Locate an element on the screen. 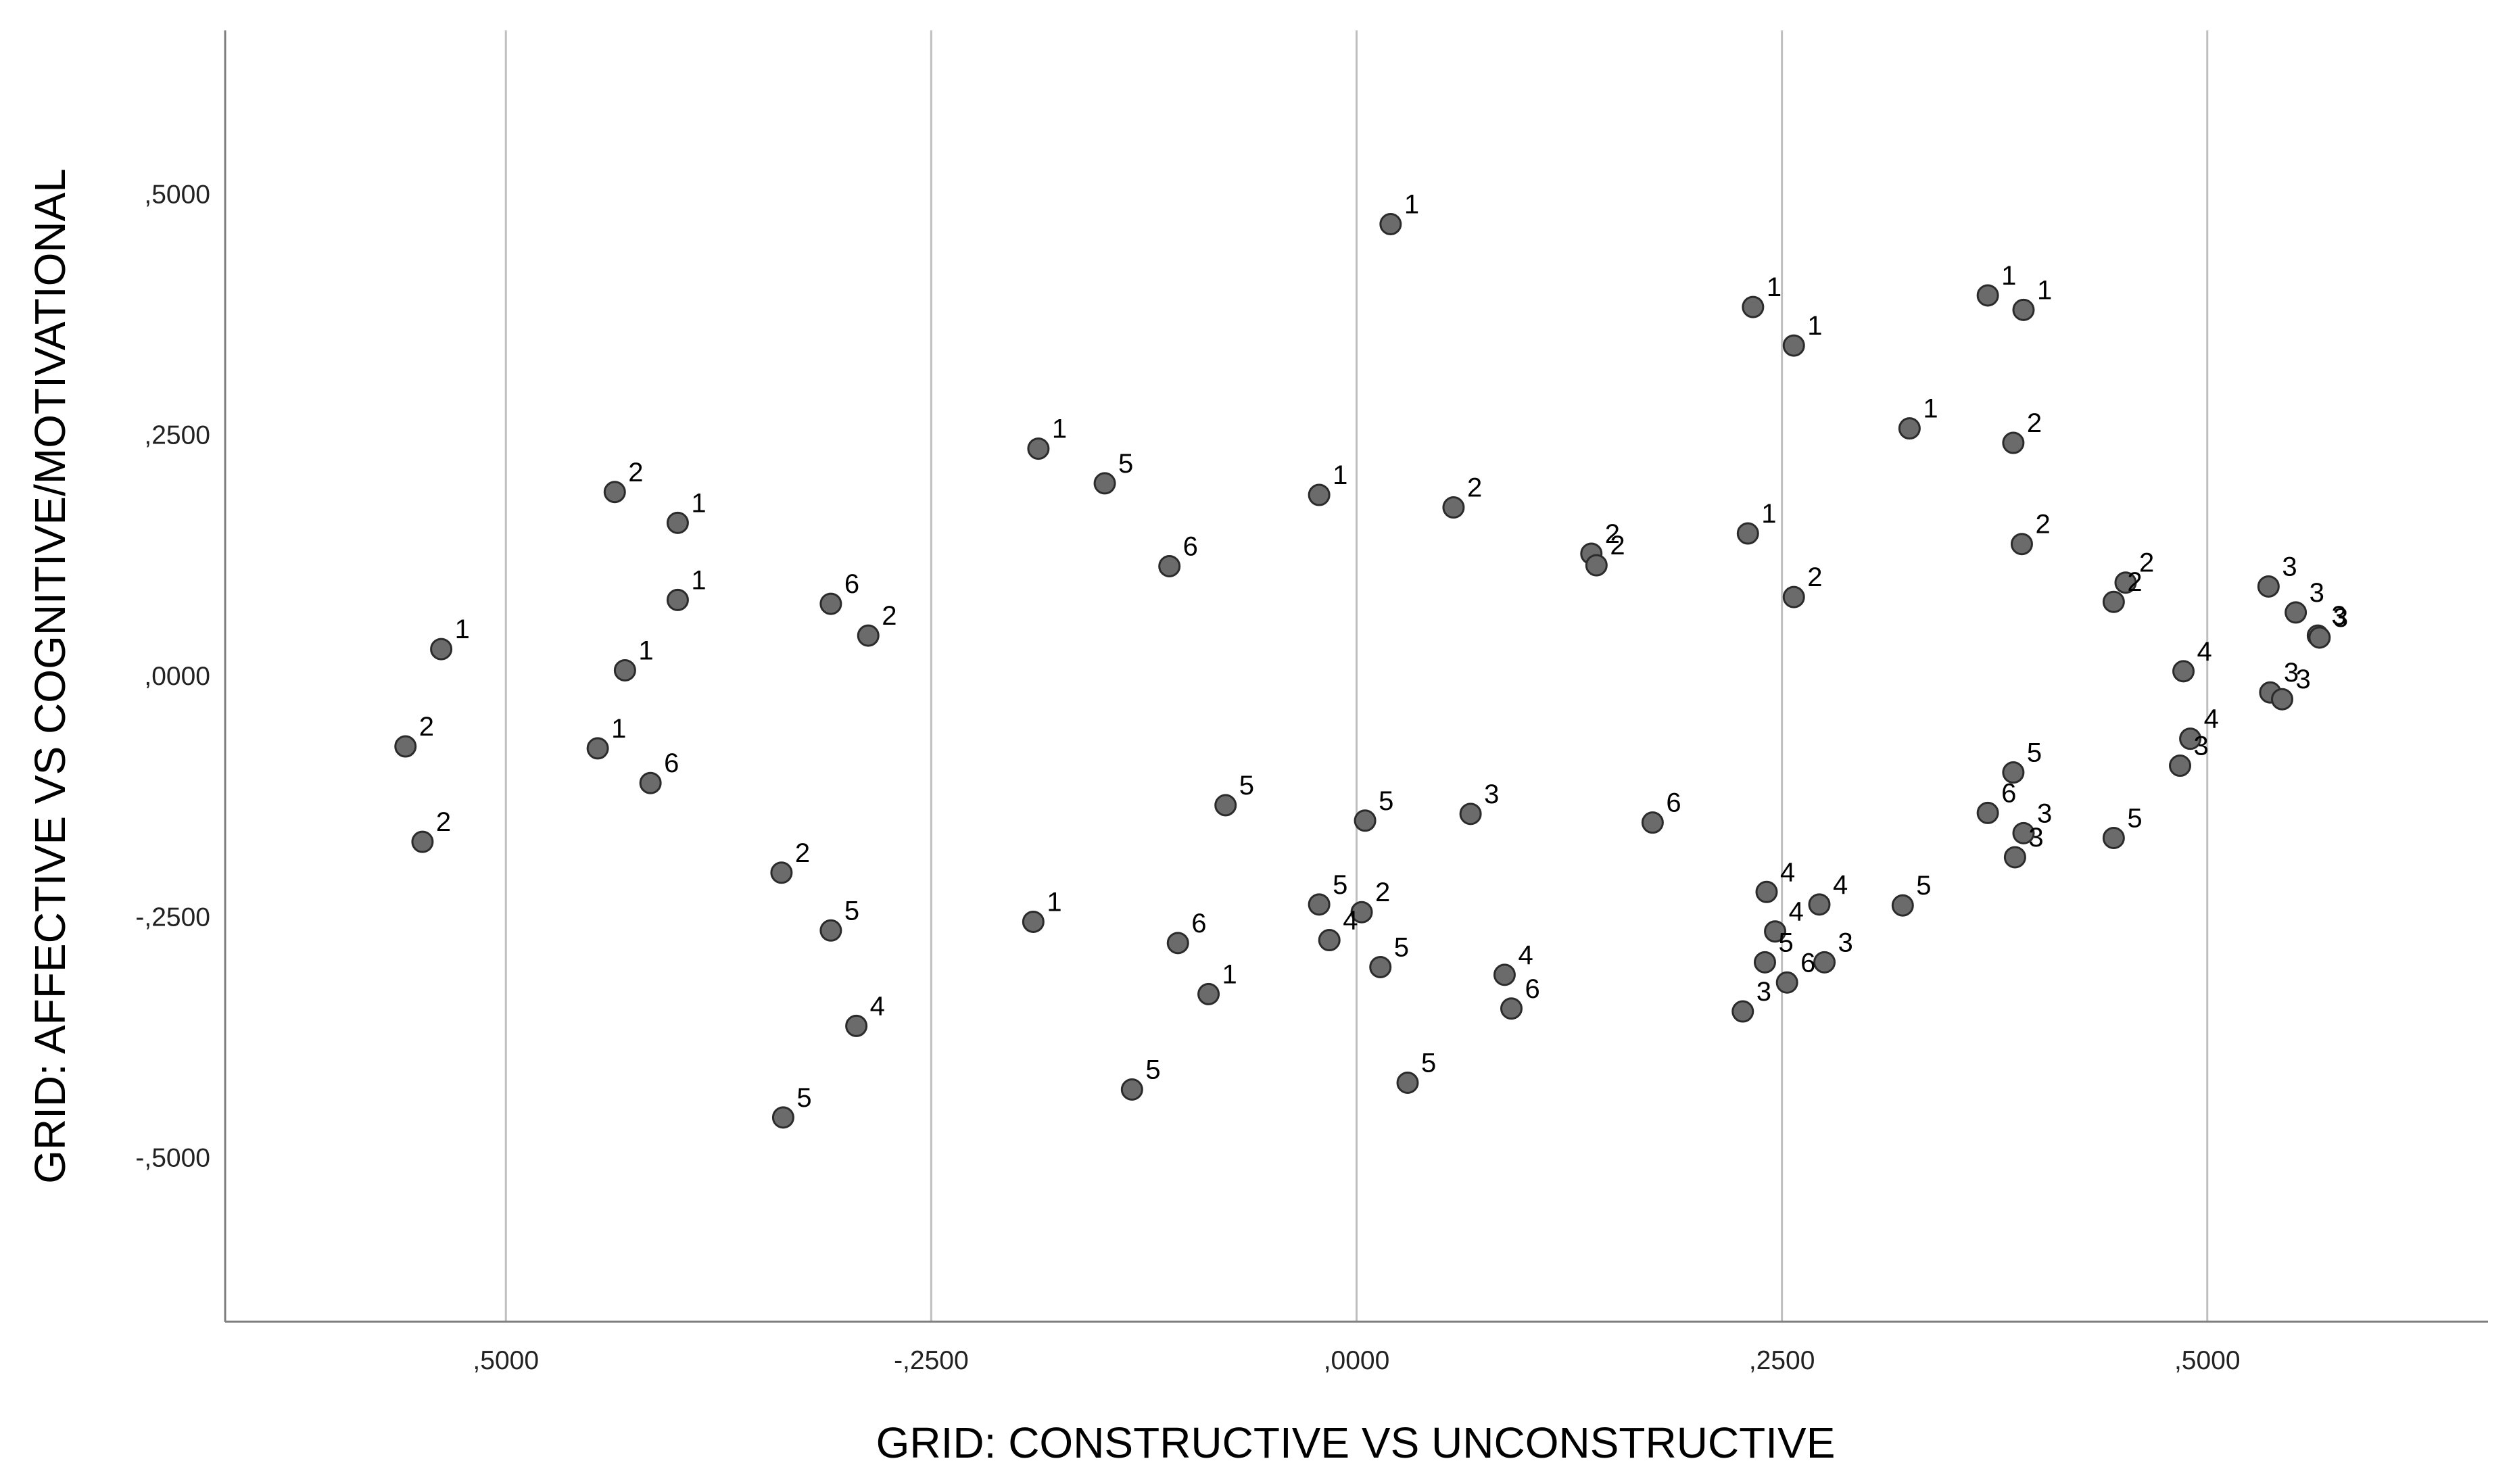  y-tick-label: ,2500 is located at coordinates (177, 436).